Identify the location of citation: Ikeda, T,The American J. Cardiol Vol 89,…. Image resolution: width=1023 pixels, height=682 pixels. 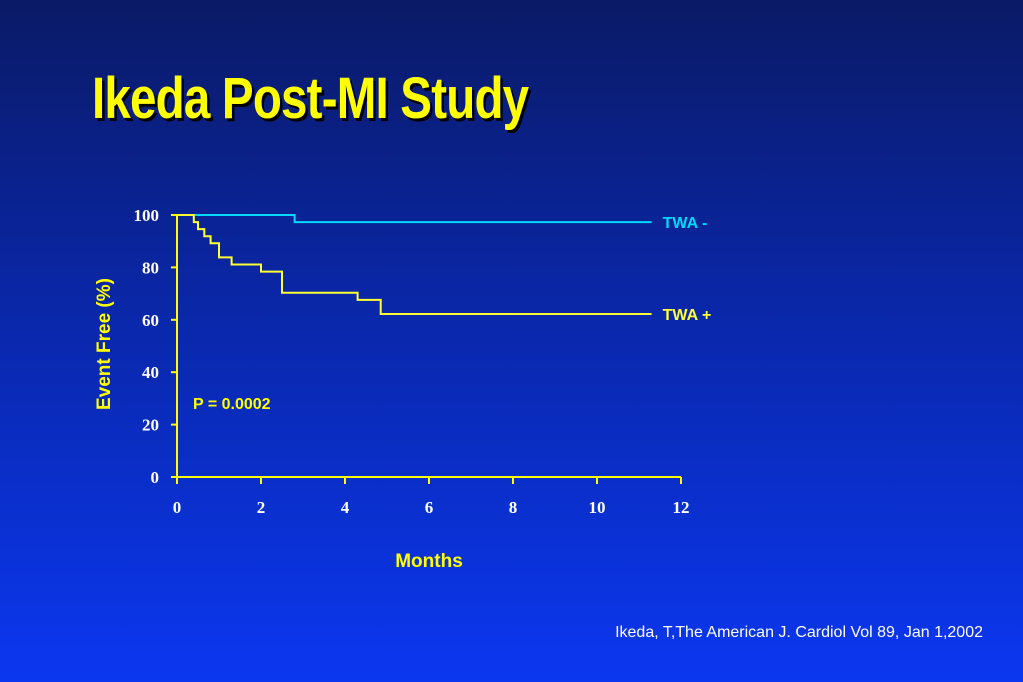
(799, 632).